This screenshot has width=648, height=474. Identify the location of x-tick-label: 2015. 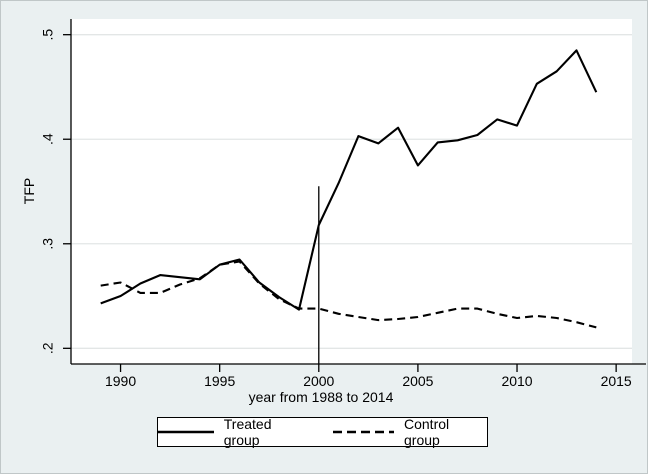
(616, 381).